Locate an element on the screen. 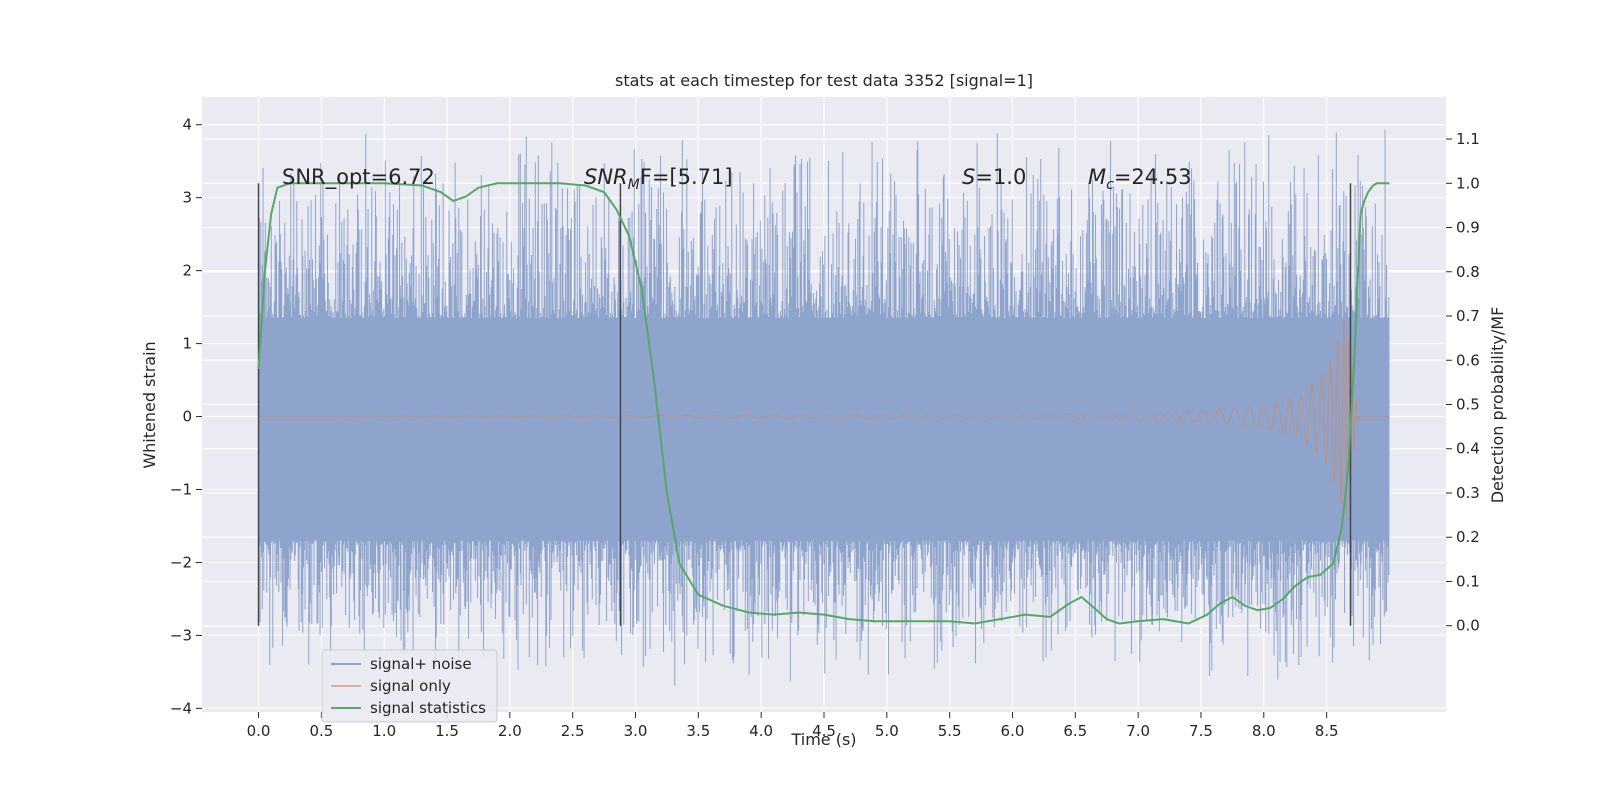  y2-tick-label: 0.7 is located at coordinates (1468, 316).